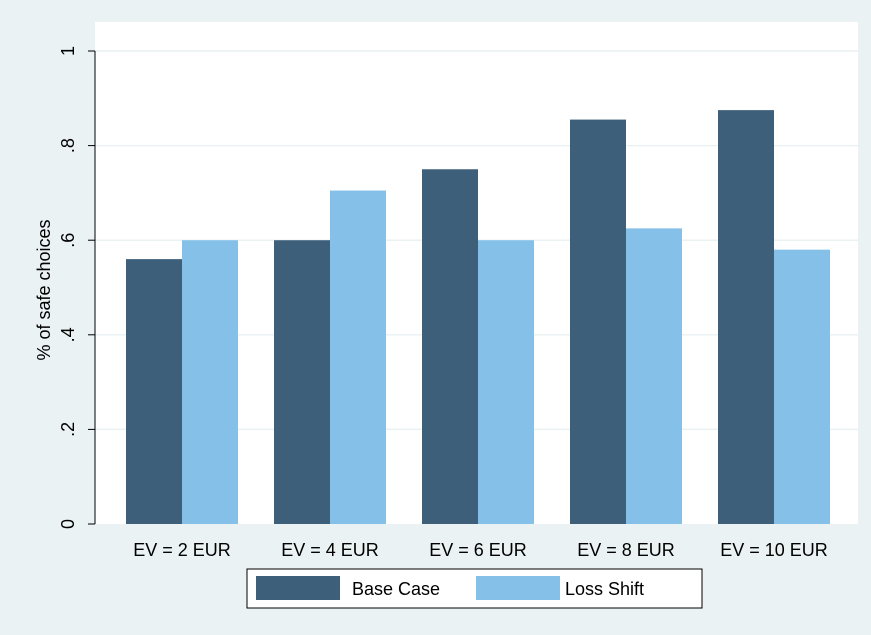 The height and width of the screenshot is (635, 871). What do you see at coordinates (68, 240) in the screenshot?
I see `y-tick-label: .6` at bounding box center [68, 240].